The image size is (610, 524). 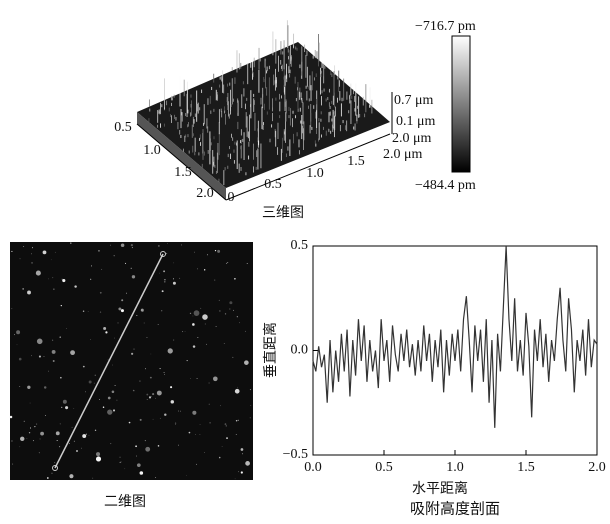 I want to click on x-axis-label: 水平距离, so click(x=440, y=488).